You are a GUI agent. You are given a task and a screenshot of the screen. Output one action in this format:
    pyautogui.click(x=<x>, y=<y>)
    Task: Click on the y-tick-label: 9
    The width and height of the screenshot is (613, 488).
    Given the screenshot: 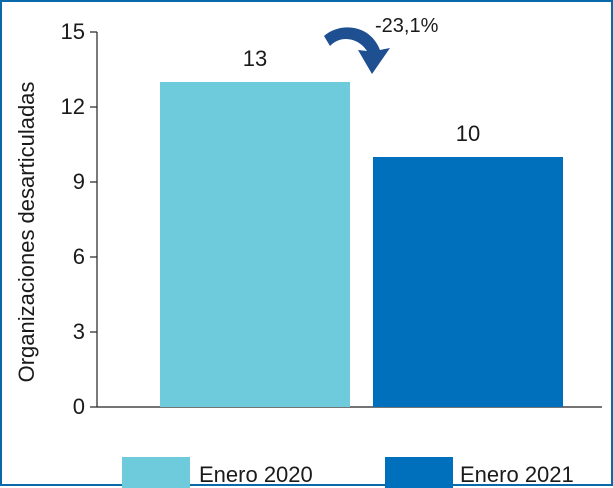 What is the action you would take?
    pyautogui.click(x=79, y=181)
    